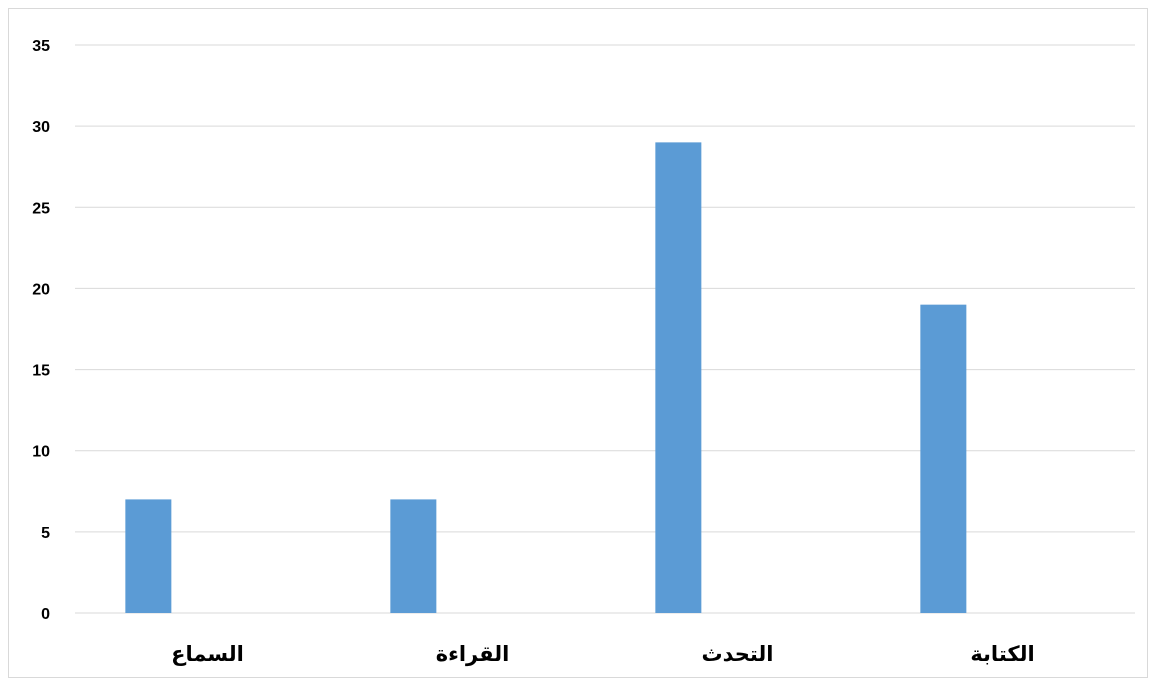 This screenshot has height=679, width=1152. Describe the element at coordinates (45, 614) in the screenshot. I see `y-tick-label: 0` at that location.